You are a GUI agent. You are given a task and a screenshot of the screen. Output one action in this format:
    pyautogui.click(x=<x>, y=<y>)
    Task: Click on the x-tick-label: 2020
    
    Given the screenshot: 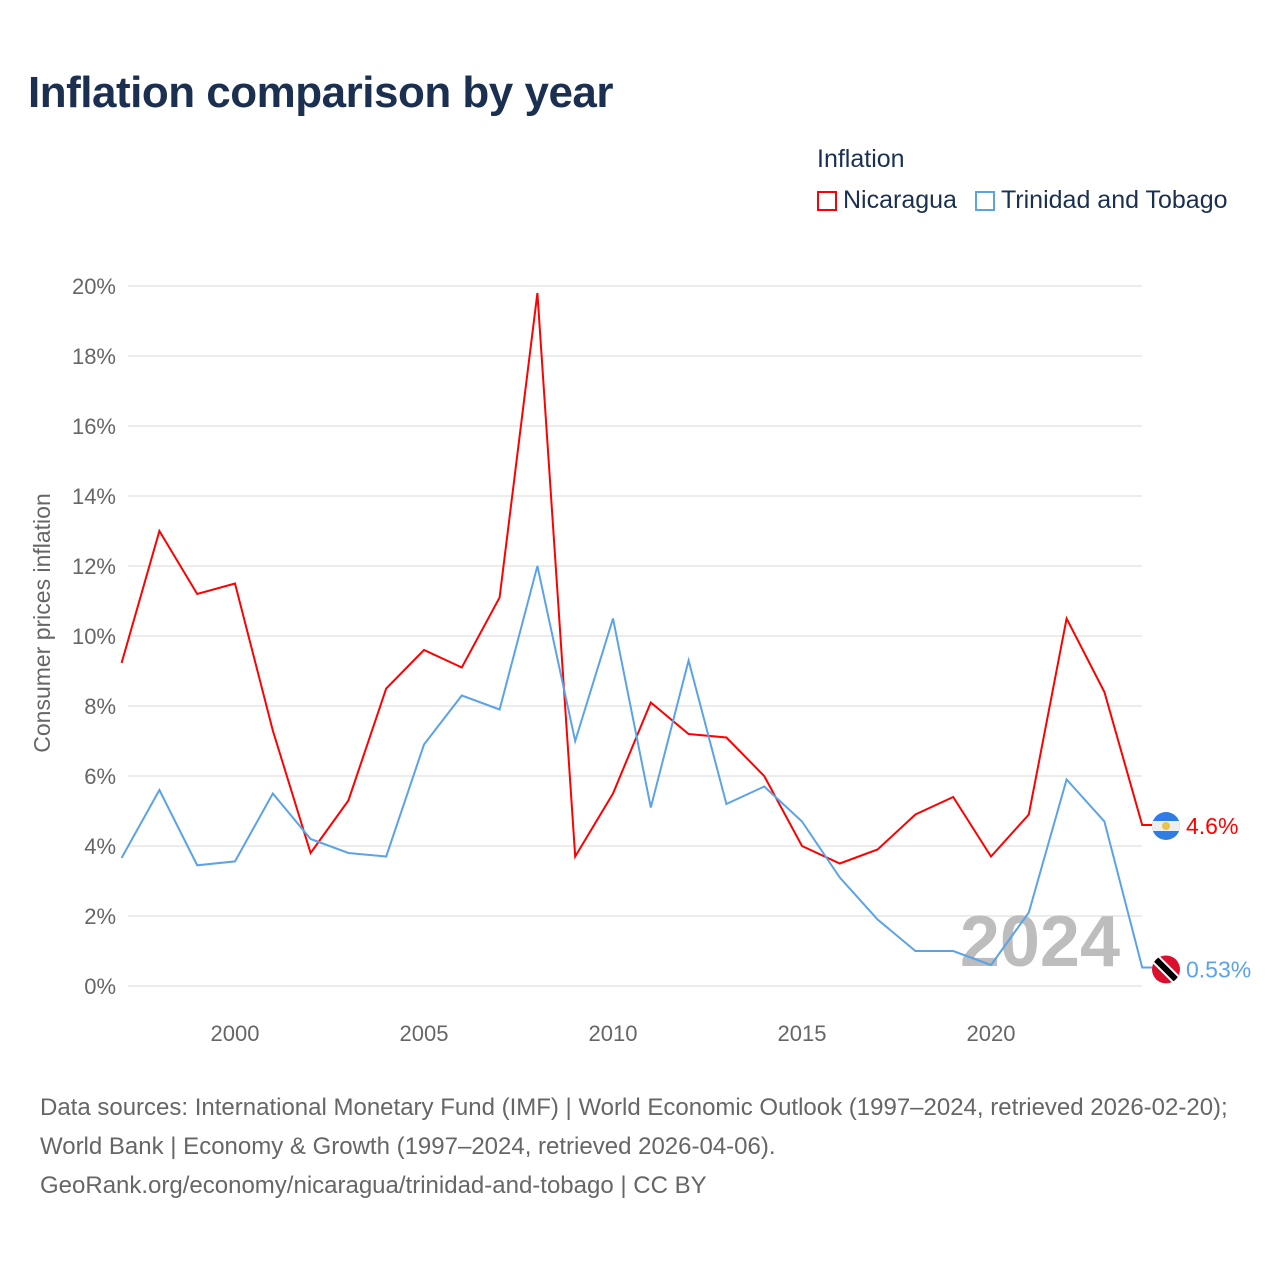 What is the action you would take?
    pyautogui.click(x=991, y=1033)
    